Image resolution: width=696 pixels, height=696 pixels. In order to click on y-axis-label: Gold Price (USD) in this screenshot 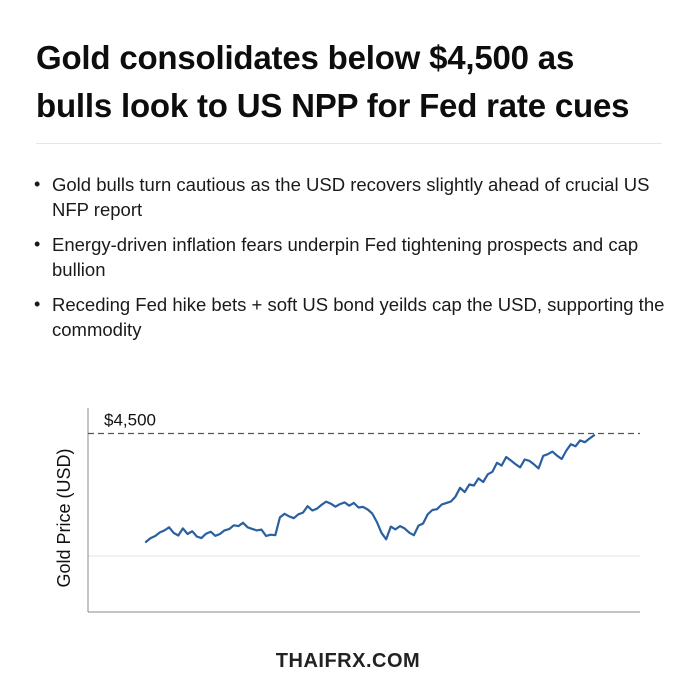, I will do `click(64, 517)`.